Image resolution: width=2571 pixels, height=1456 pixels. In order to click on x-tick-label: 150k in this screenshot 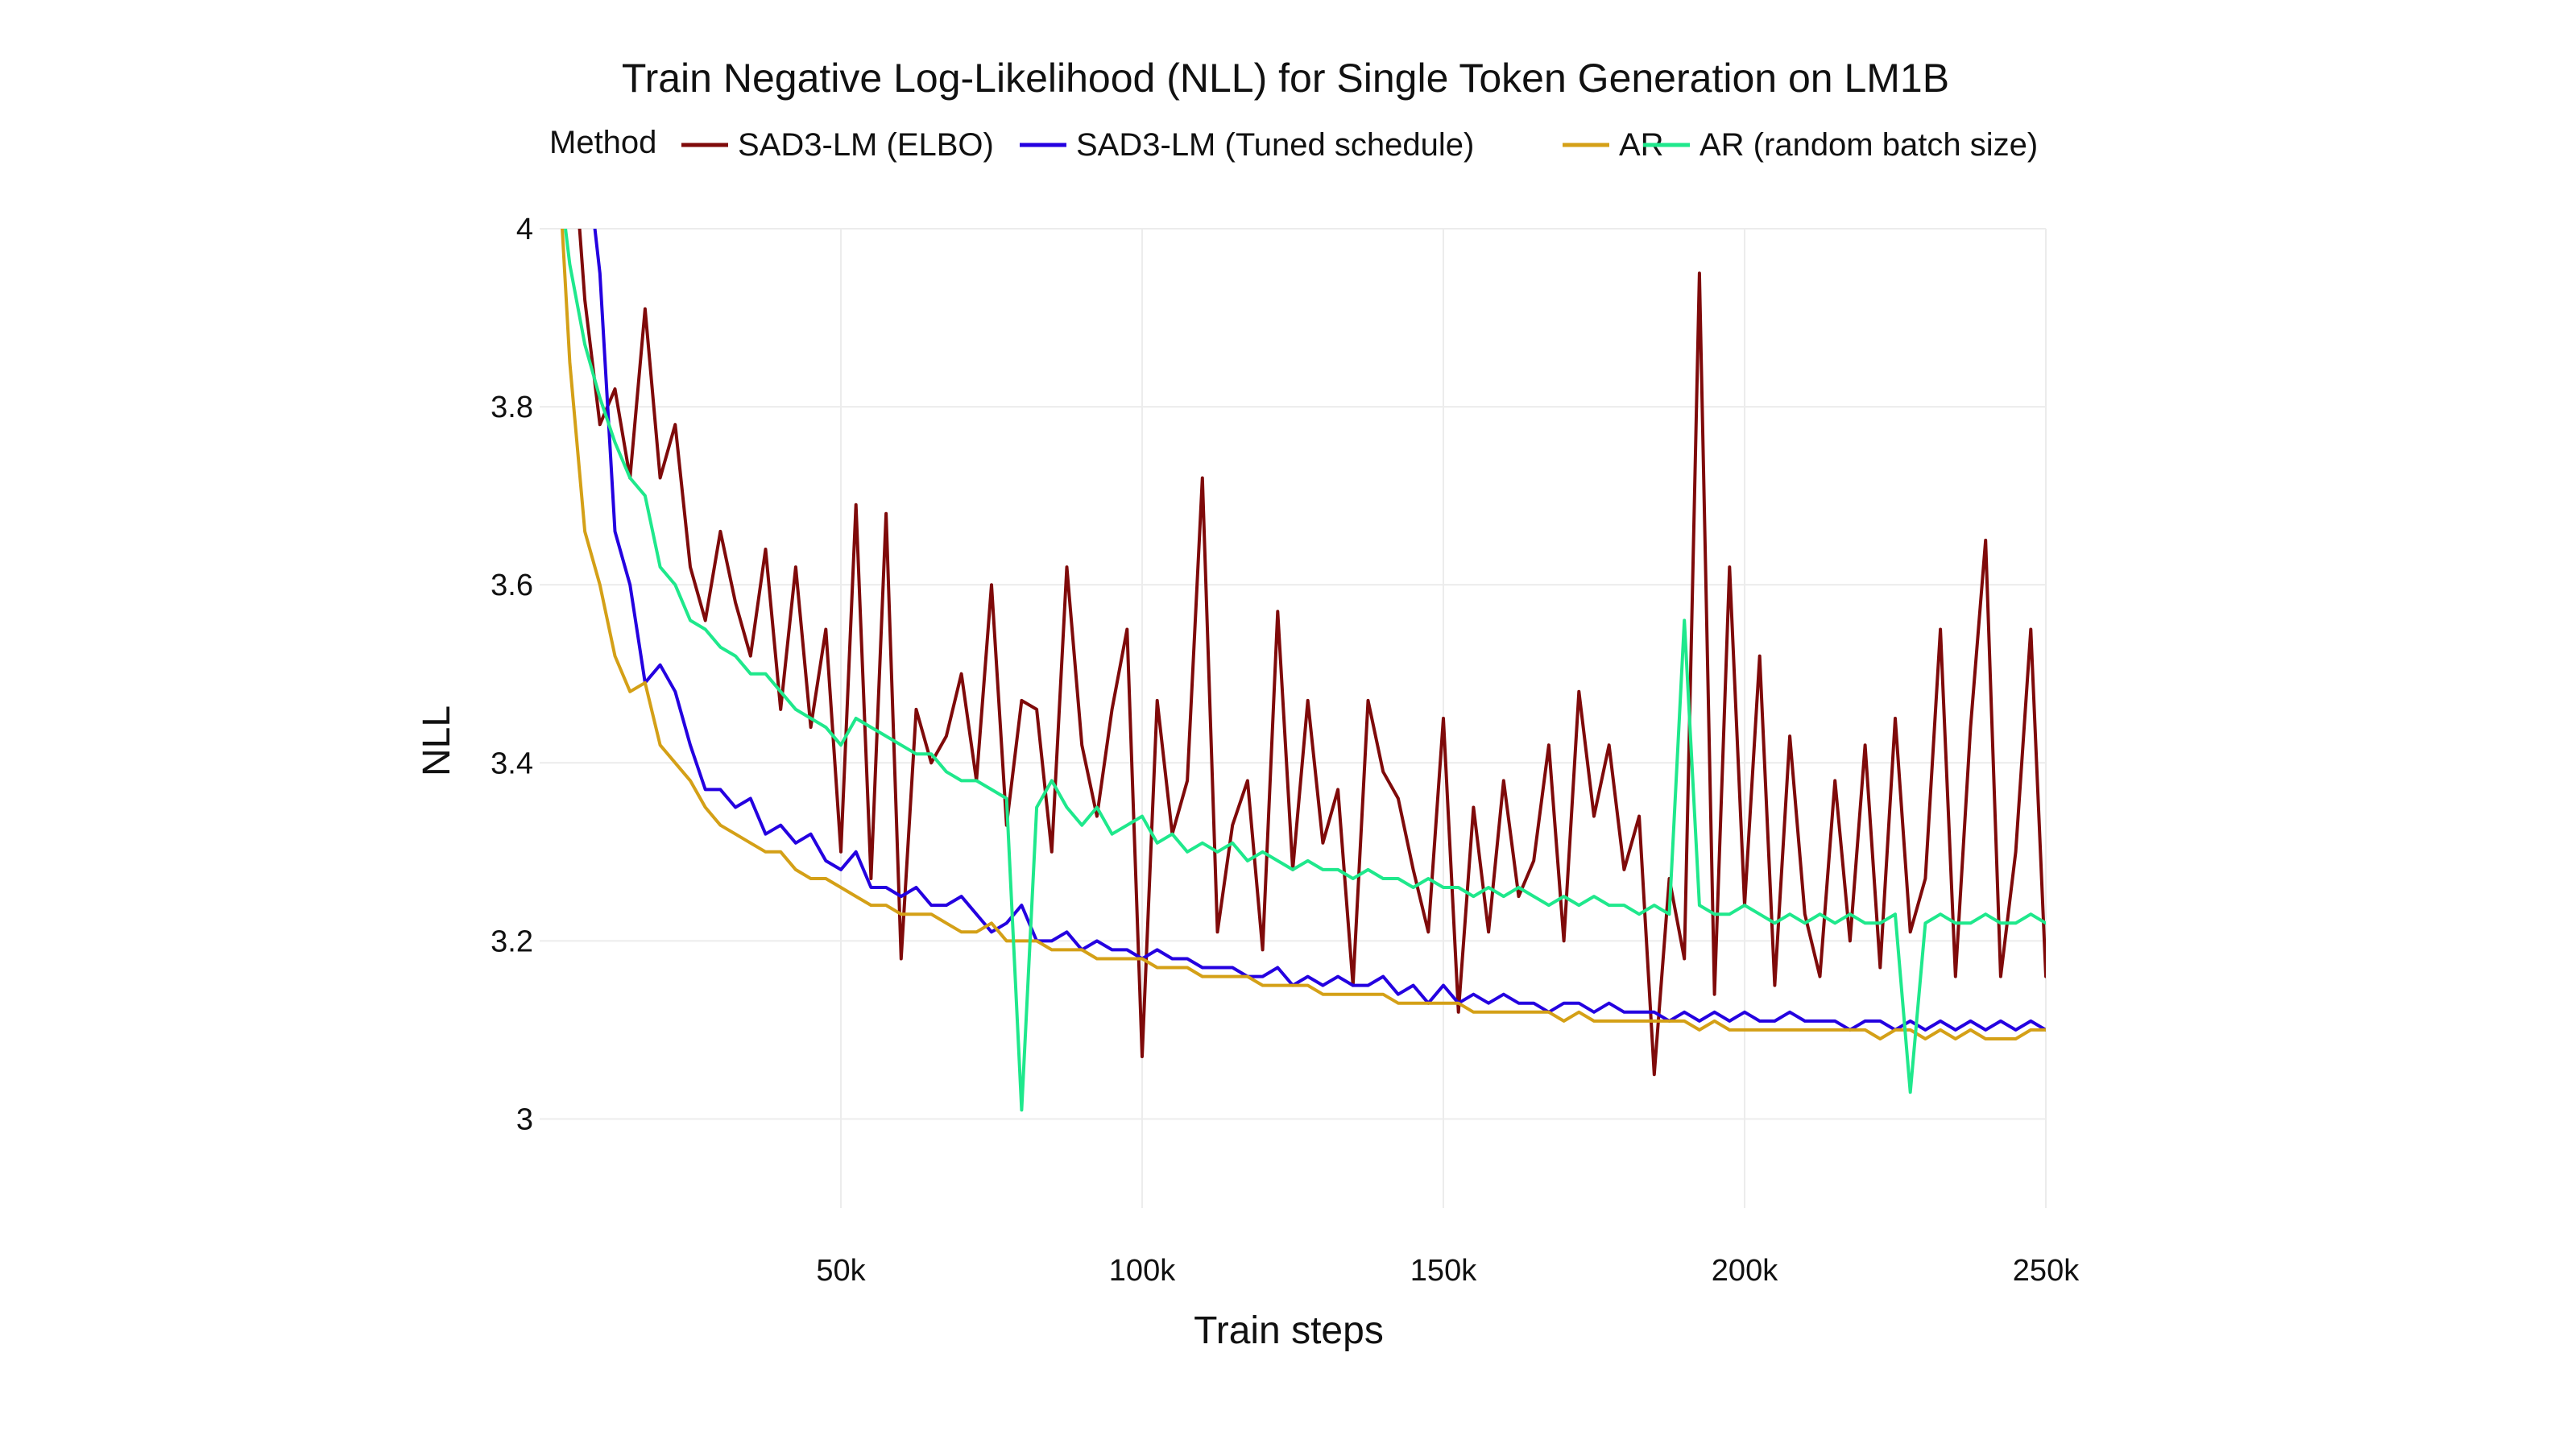, I will do `click(1443, 1271)`.